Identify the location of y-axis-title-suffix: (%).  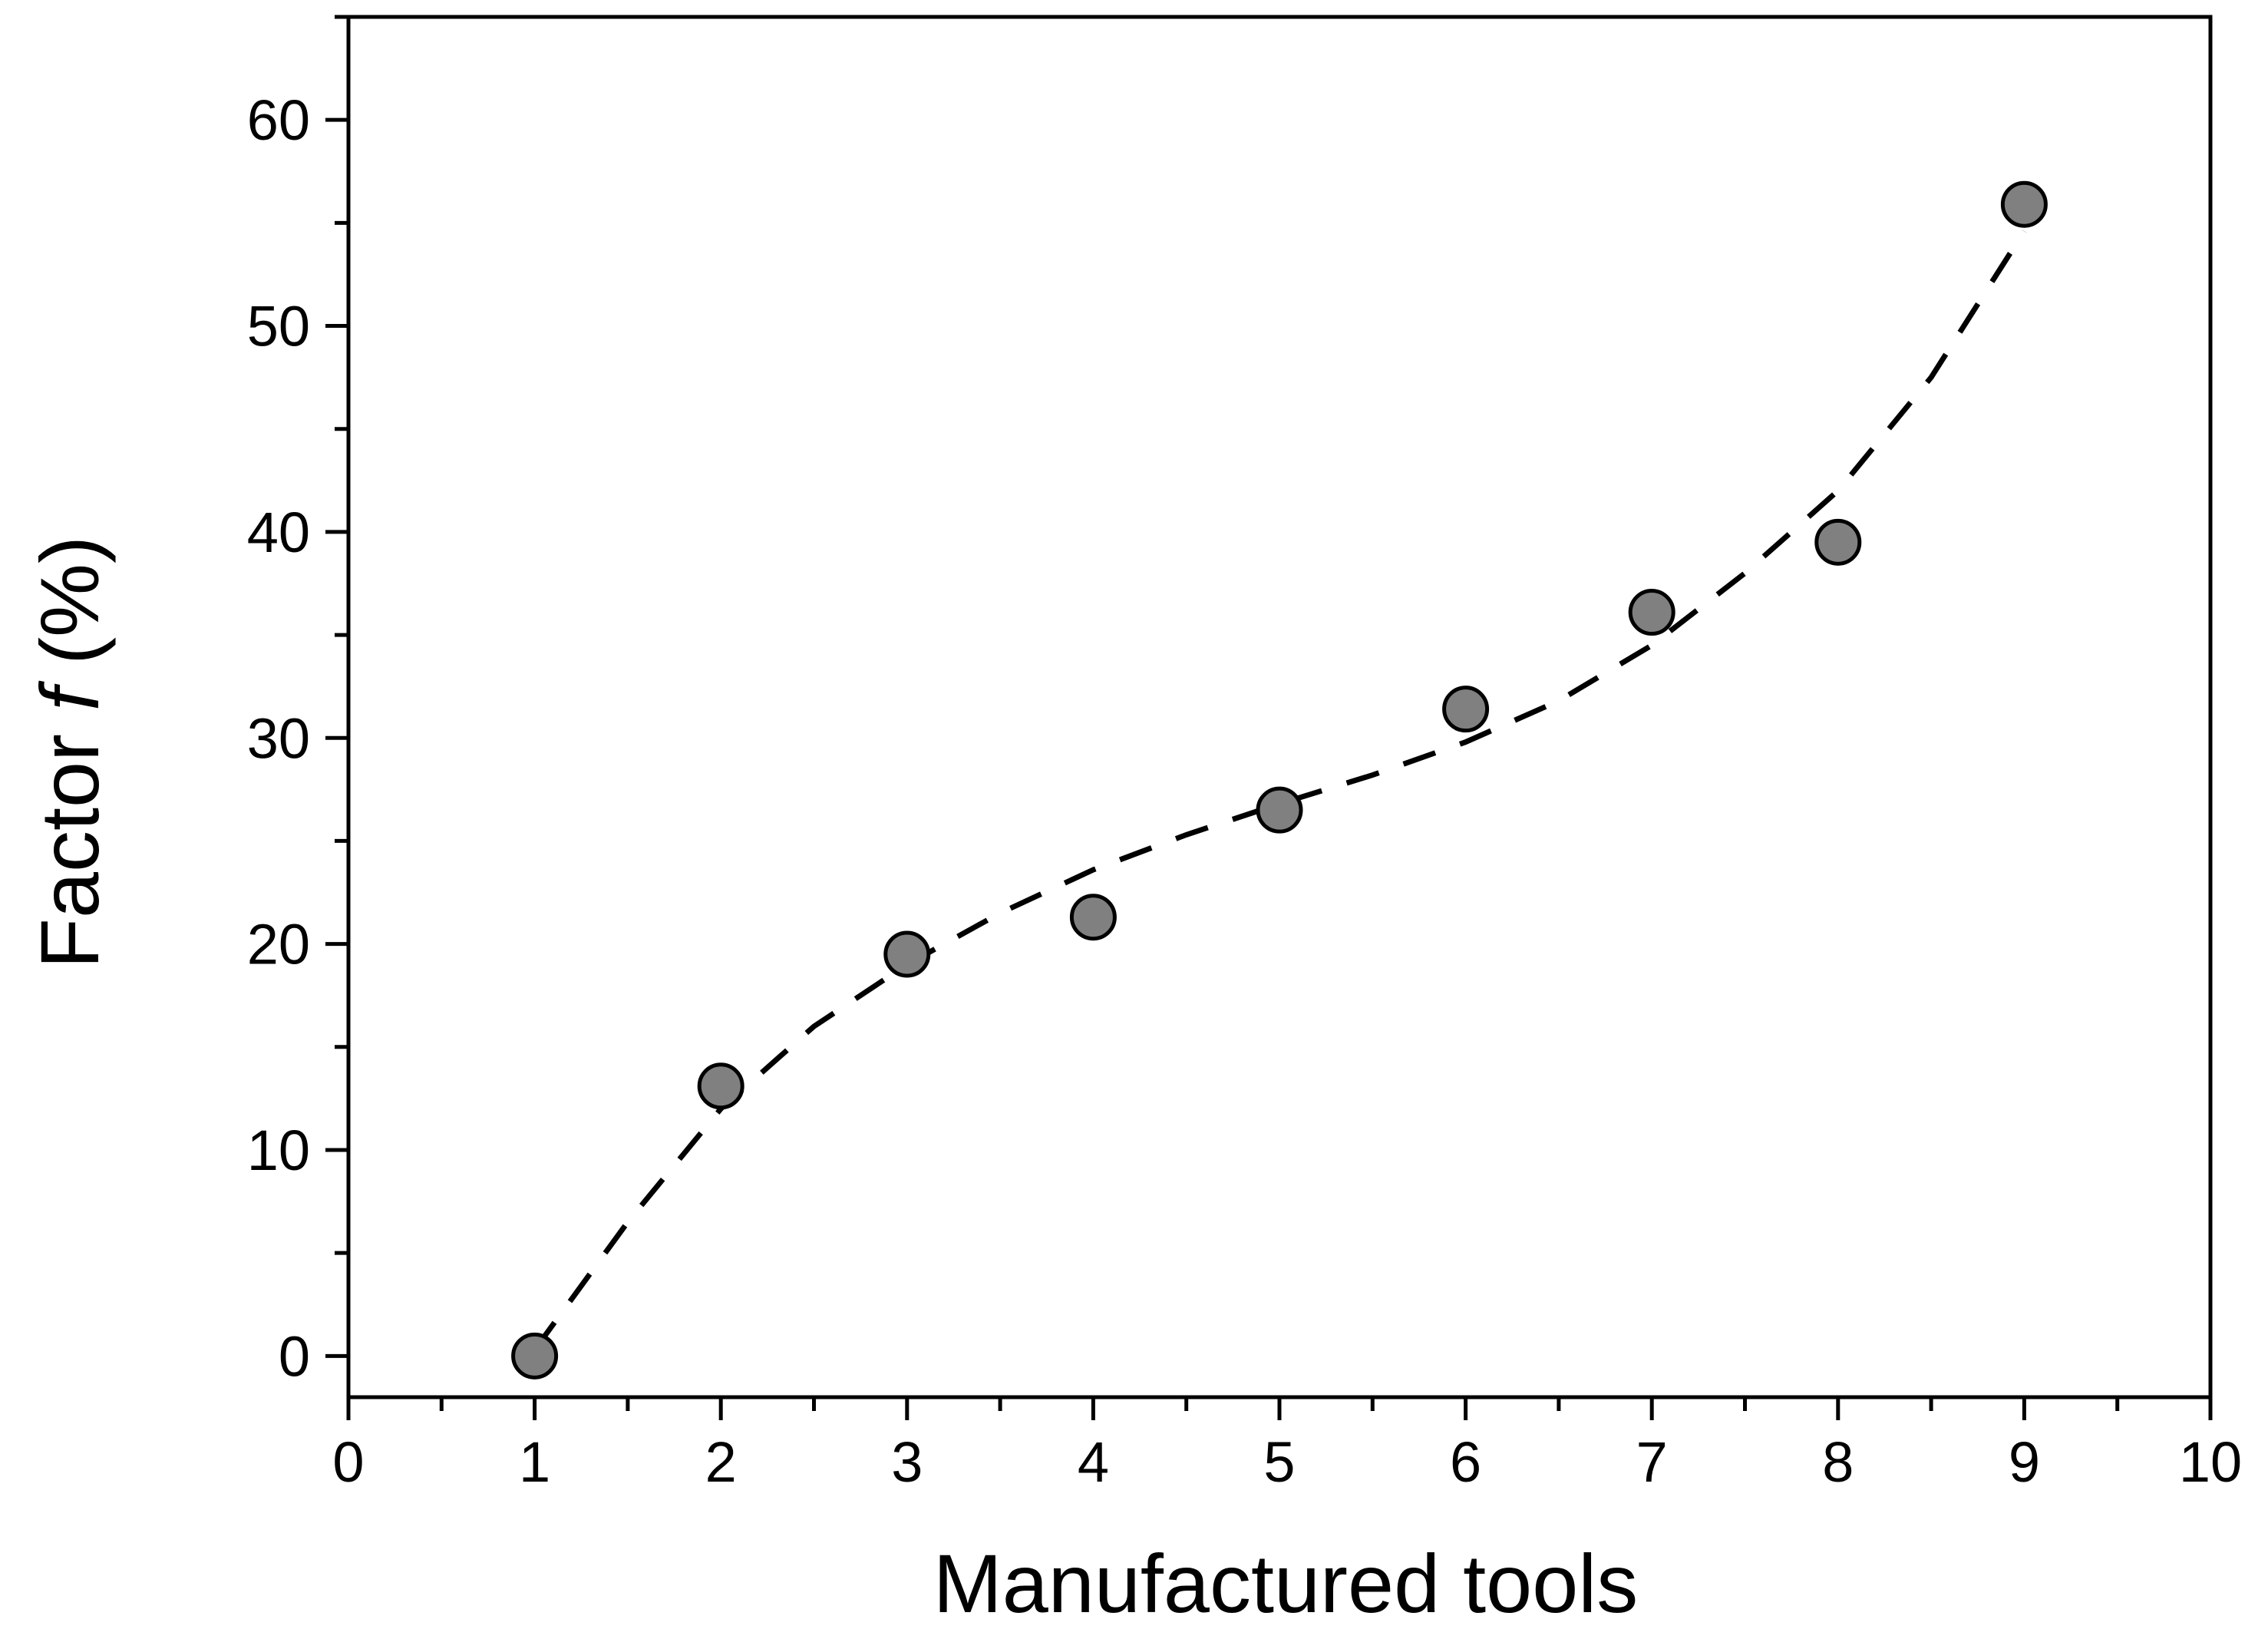
(70, 612).